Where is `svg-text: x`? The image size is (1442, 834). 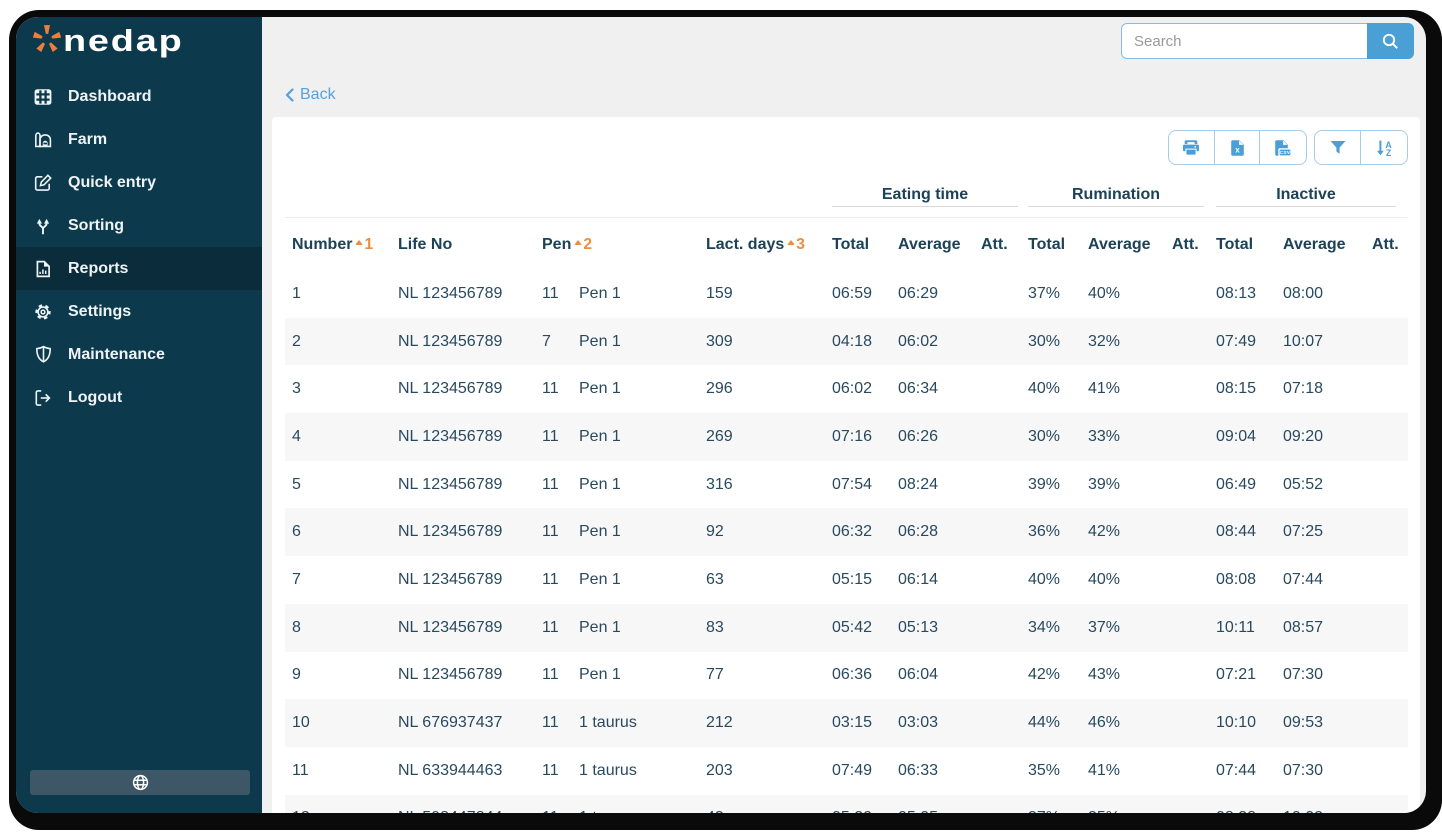
svg-text: x is located at coordinates (1237, 149).